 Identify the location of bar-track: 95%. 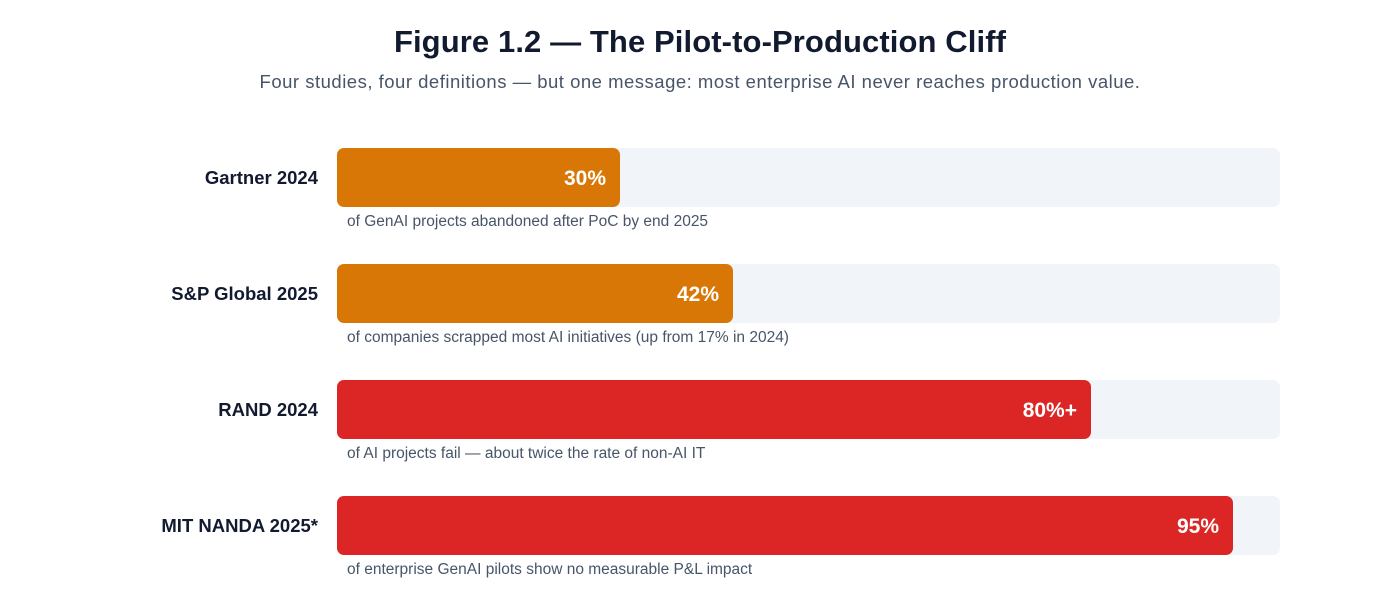
(808, 525).